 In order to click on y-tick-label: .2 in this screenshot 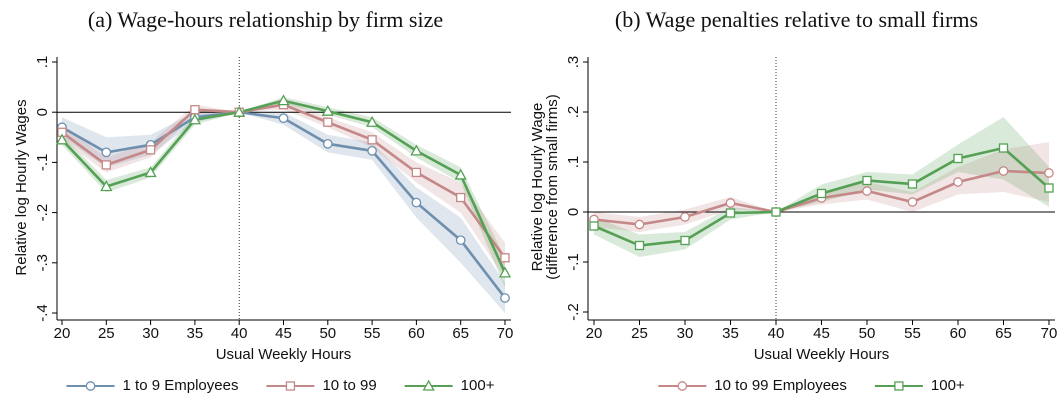, I will do `click(573, 112)`.